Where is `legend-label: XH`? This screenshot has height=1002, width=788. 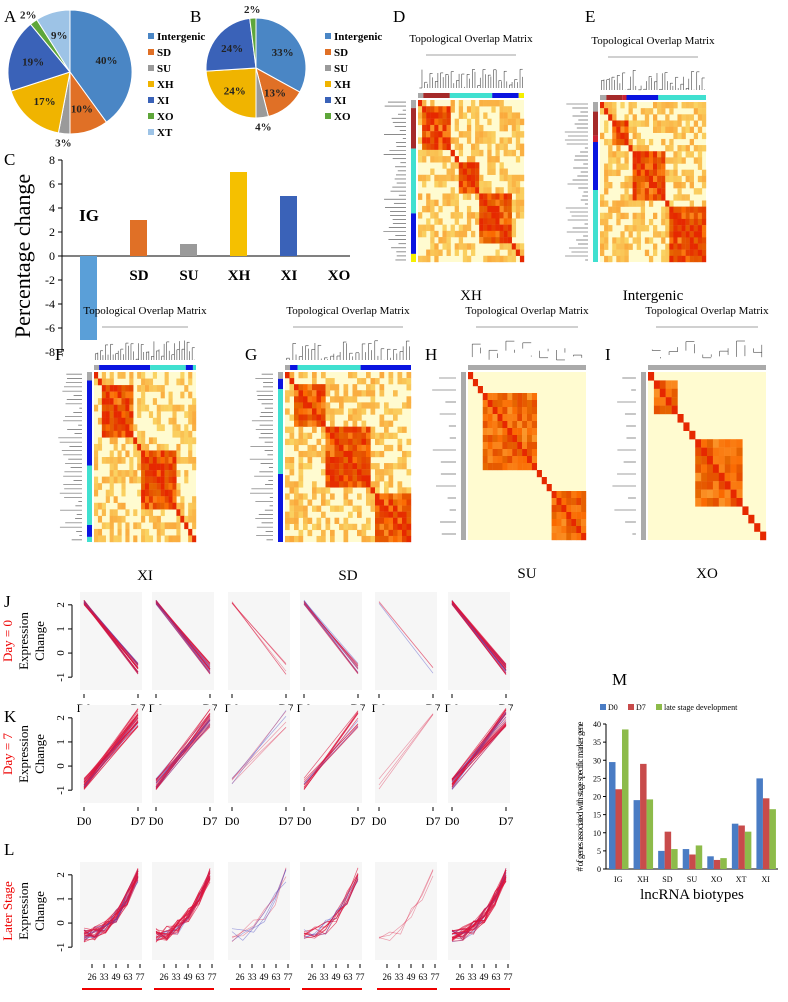 legend-label: XH is located at coordinates (165, 85).